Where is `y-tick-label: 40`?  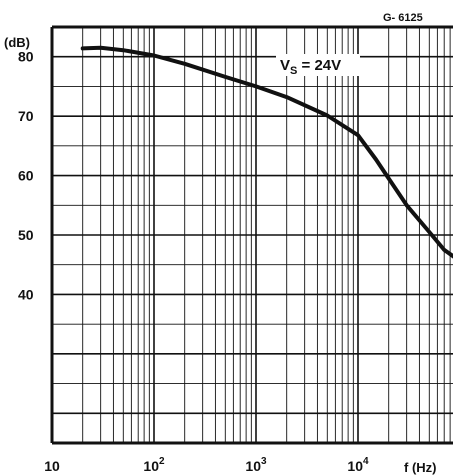
y-tick-label: 40 is located at coordinates (26, 294).